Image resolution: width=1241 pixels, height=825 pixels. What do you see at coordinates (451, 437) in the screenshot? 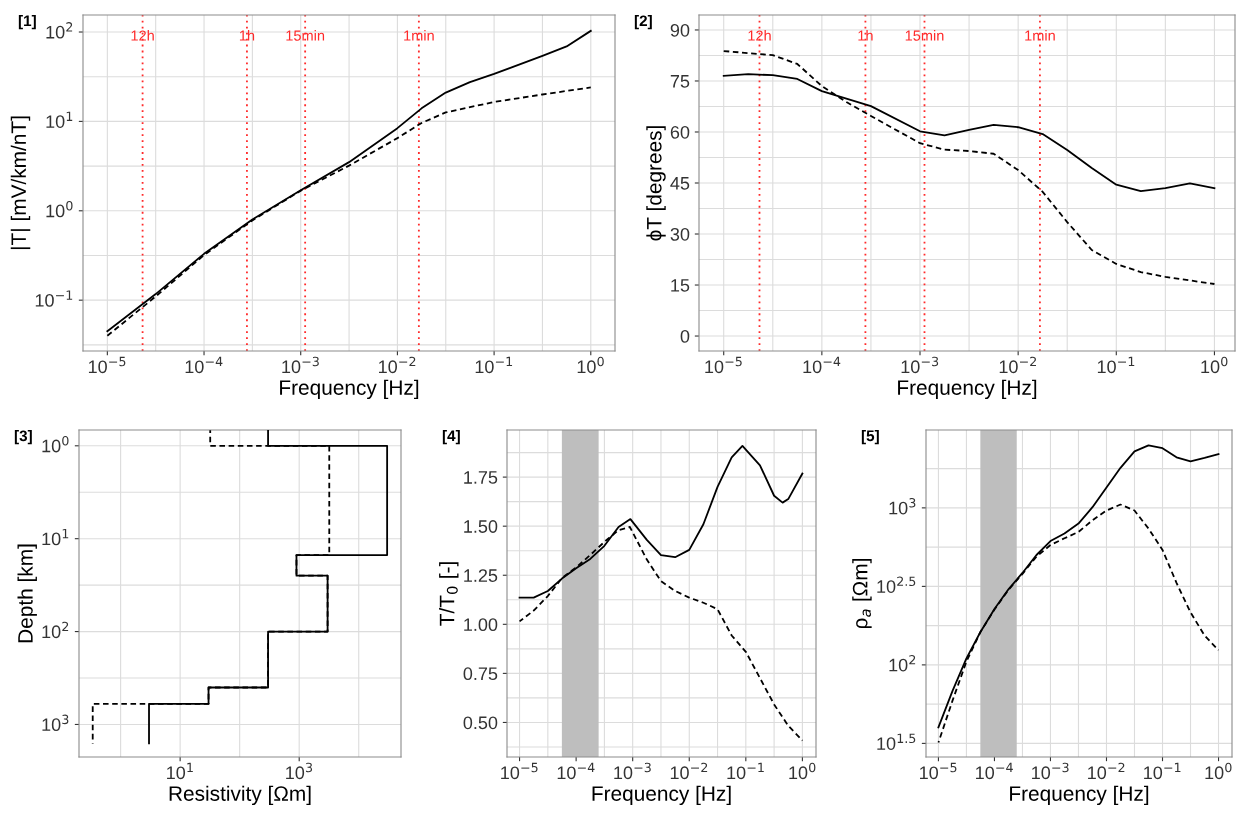
I see `chart-title: [4]` at bounding box center [451, 437].